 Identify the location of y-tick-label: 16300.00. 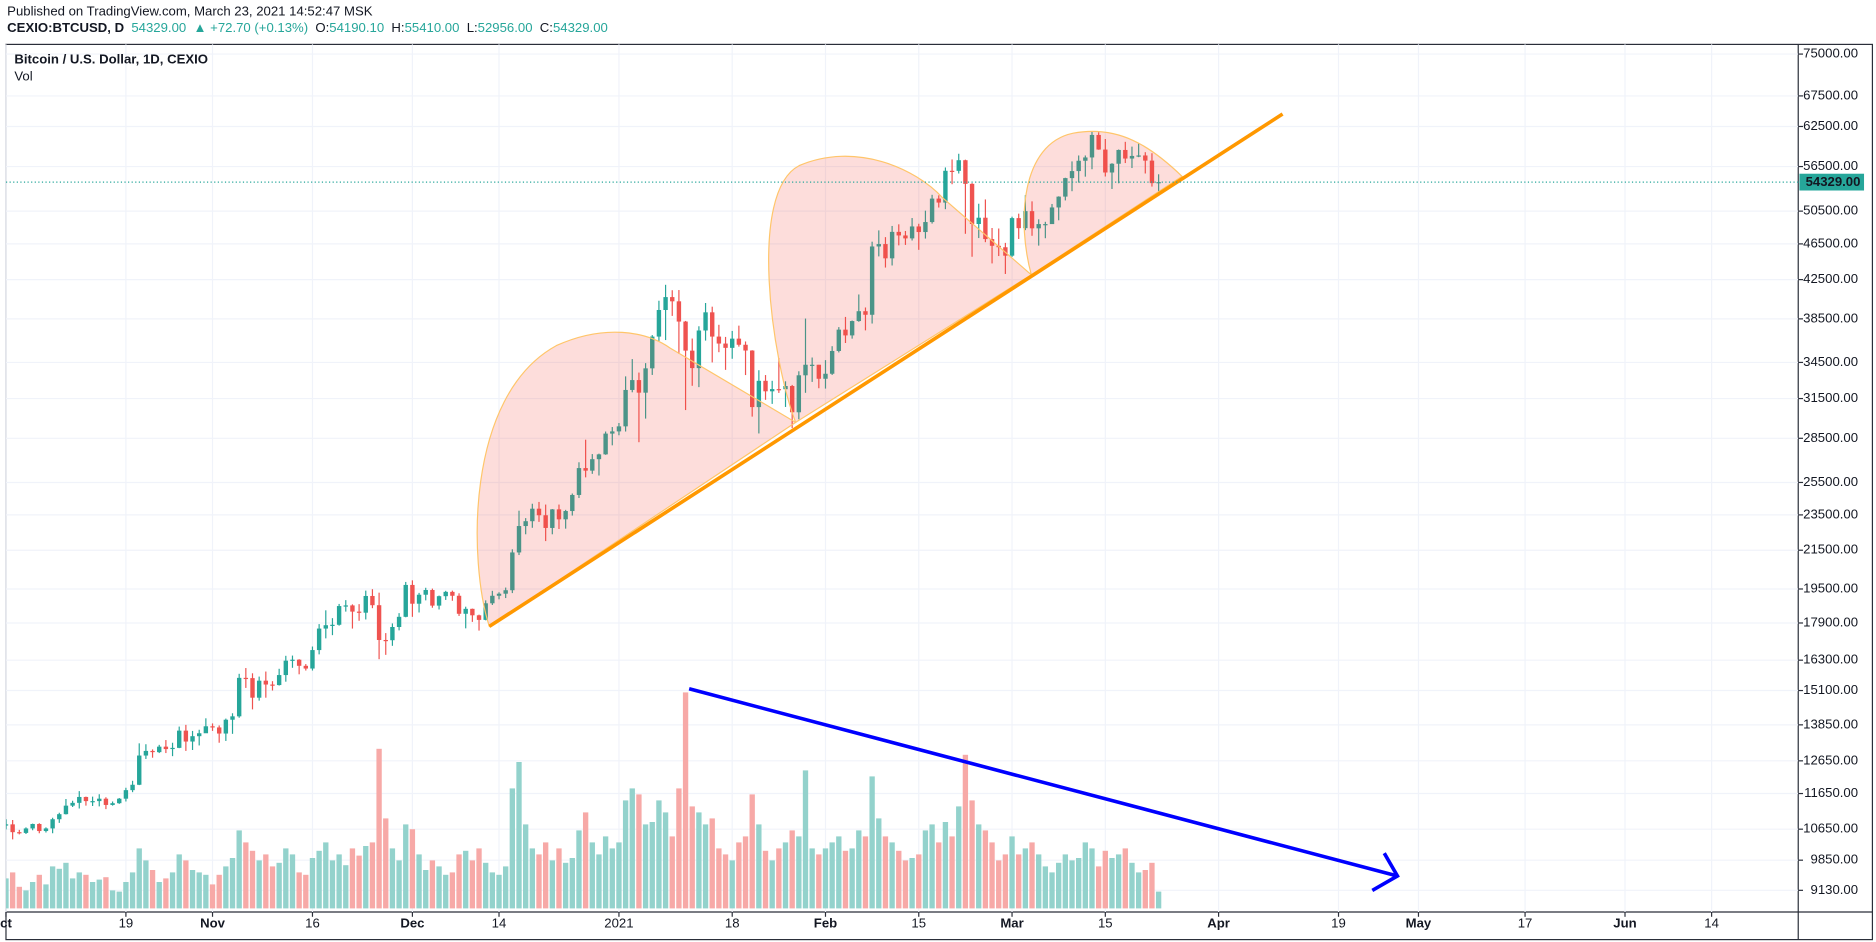
(1830, 659).